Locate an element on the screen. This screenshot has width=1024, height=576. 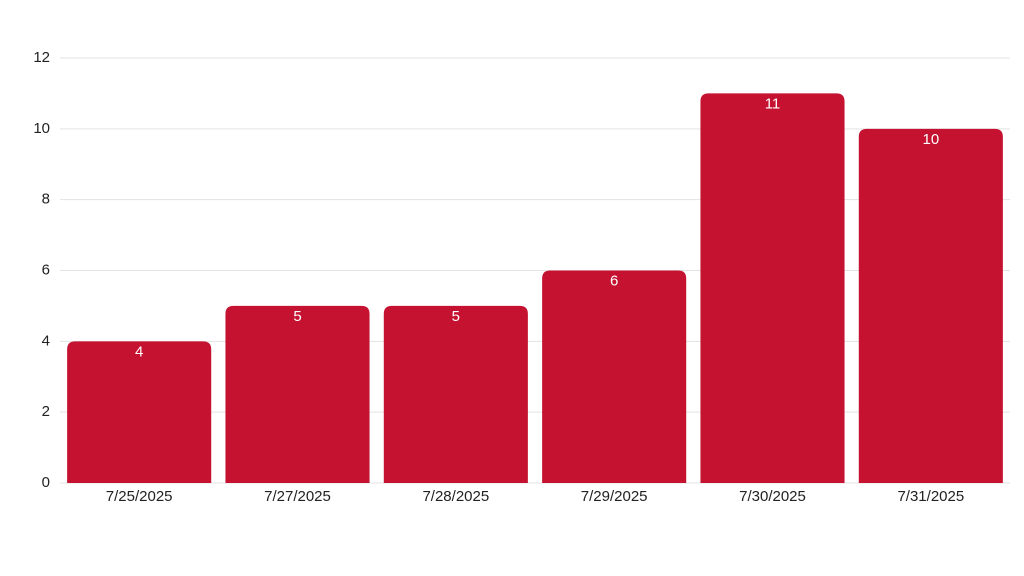
y-tick-label: 10 is located at coordinates (41, 128).